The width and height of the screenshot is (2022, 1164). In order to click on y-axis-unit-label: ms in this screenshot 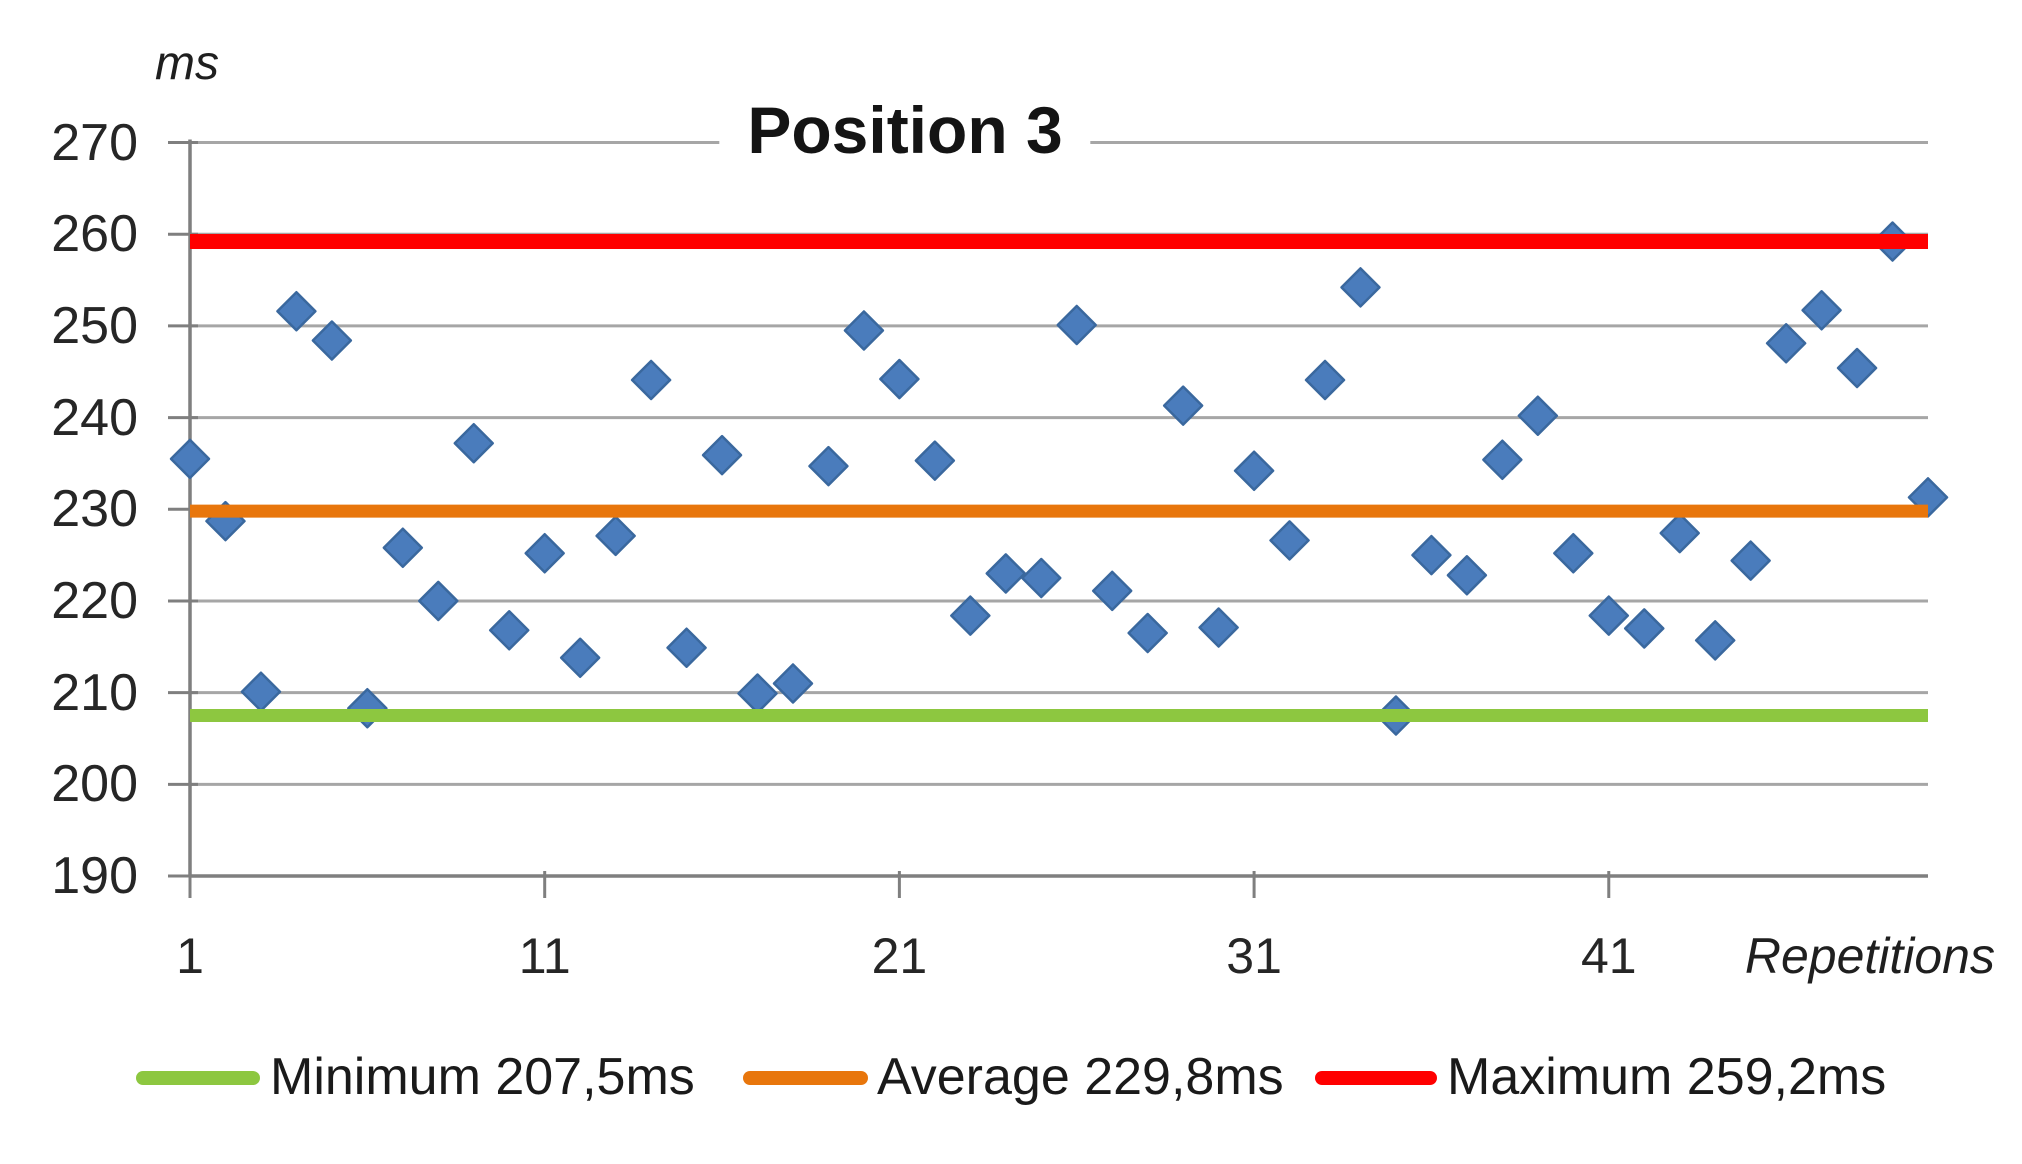, I will do `click(187, 63)`.